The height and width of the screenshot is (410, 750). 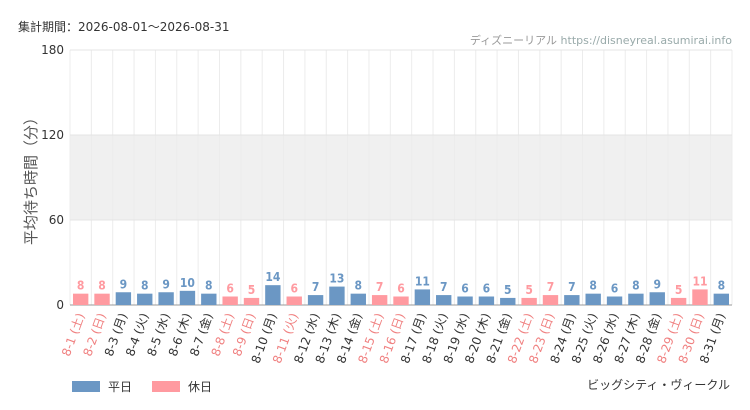 I want to click on legend-item-weekday: 平日, so click(x=102, y=386).